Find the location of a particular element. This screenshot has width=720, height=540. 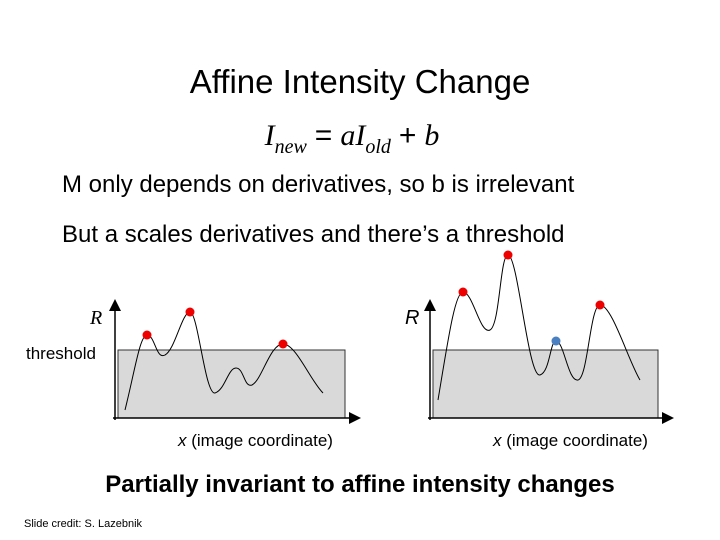

formula-part: b is located at coordinates (431, 135).